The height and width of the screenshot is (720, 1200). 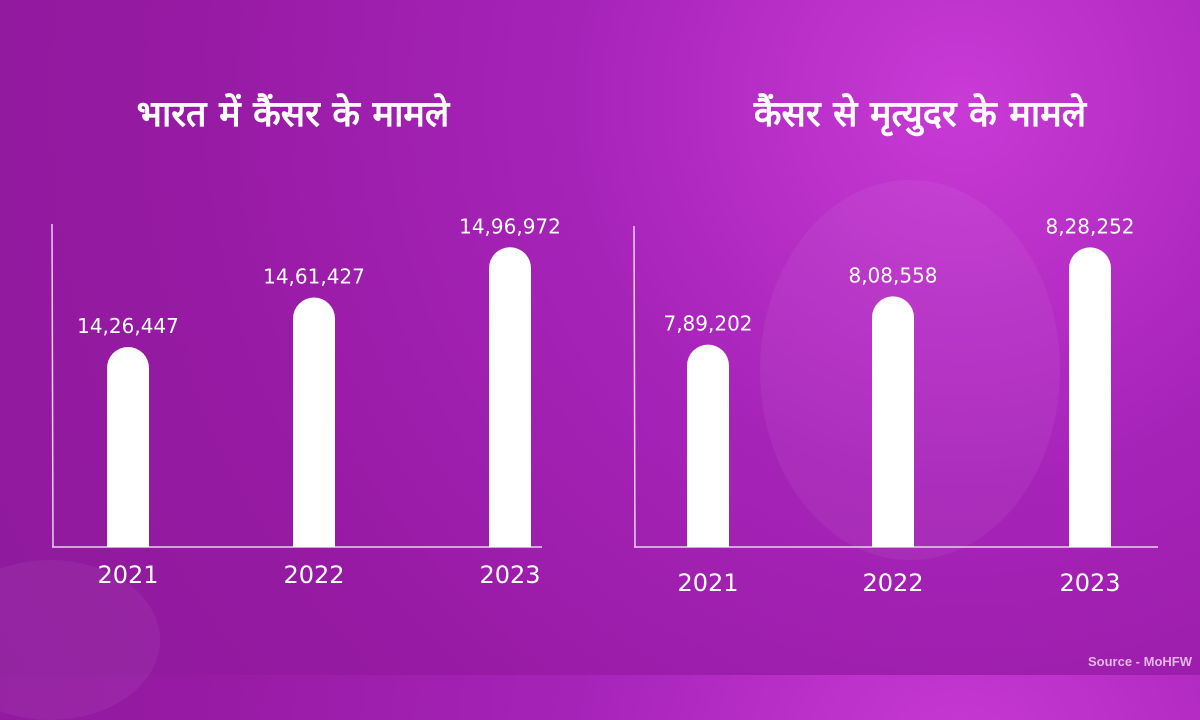 What do you see at coordinates (293, 114) in the screenshot?
I see `chart-title-cancer-cases: भारत में कैंसर के मामले` at bounding box center [293, 114].